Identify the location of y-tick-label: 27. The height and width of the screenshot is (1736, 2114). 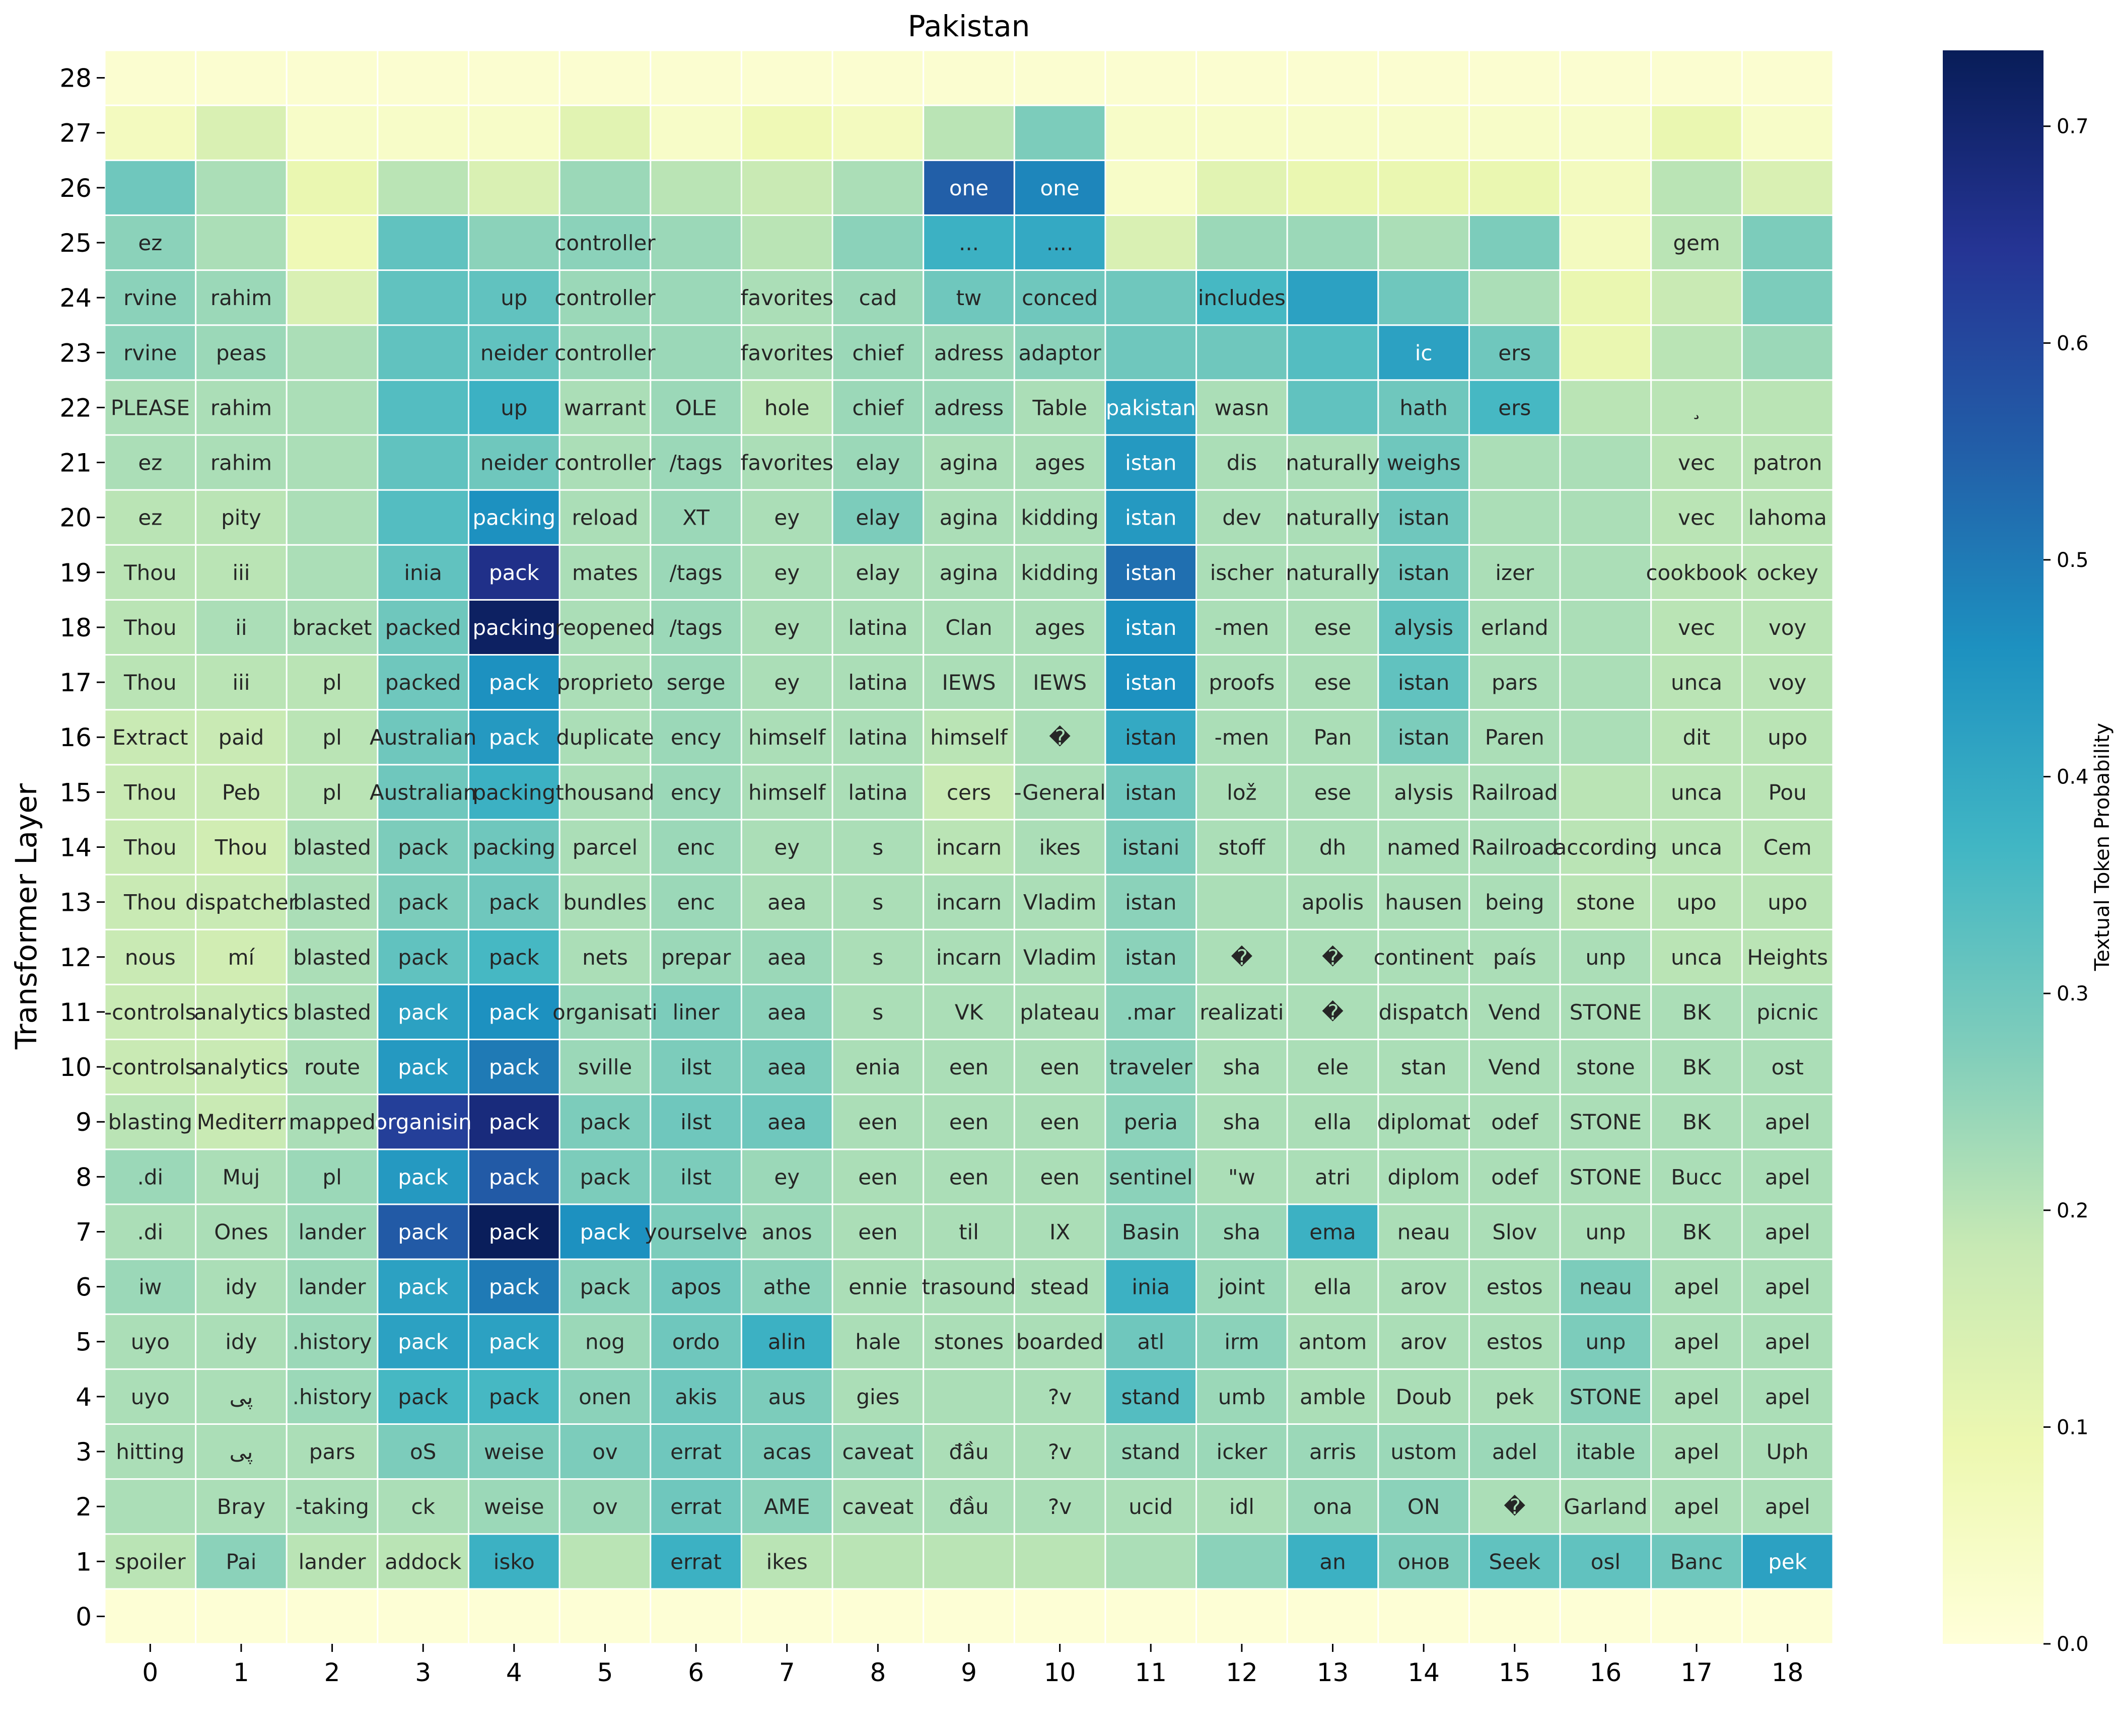
(75, 133).